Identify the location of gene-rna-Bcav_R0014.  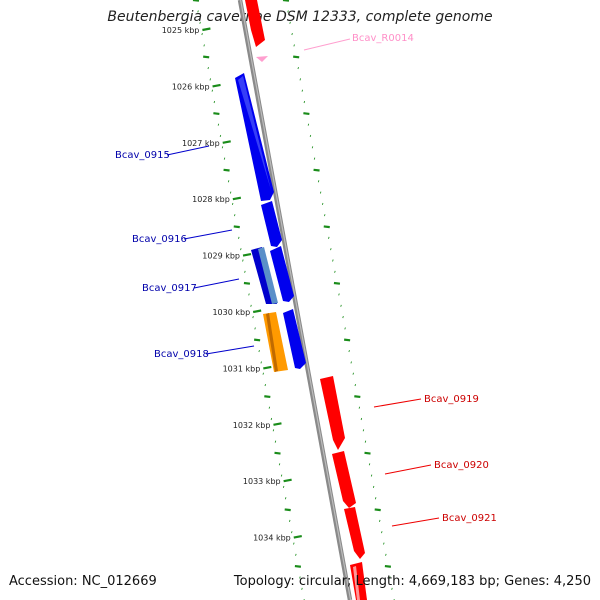
(262, 59).